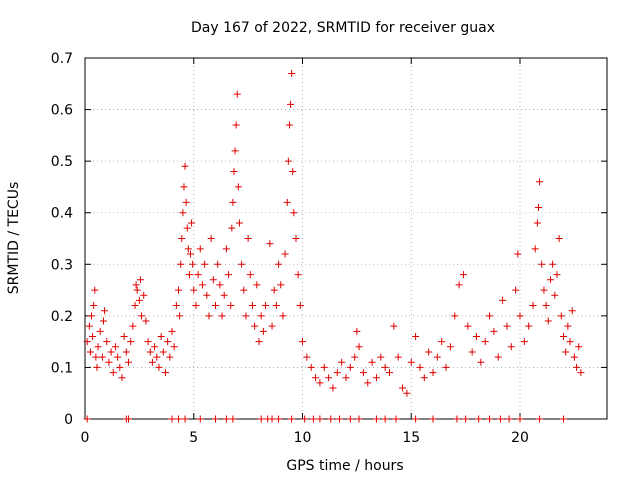 The width and height of the screenshot is (640, 480). What do you see at coordinates (62, 59) in the screenshot?
I see `y-tick-label: 0.7` at bounding box center [62, 59].